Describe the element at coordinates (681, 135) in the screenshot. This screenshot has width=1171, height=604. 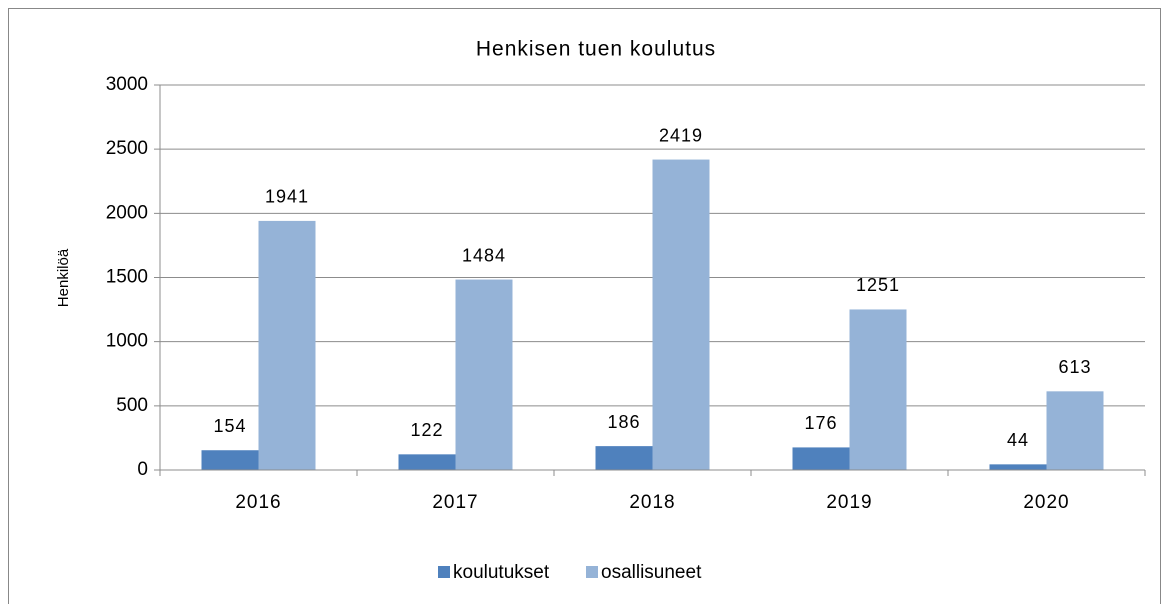
I see `value-label: 2419` at that location.